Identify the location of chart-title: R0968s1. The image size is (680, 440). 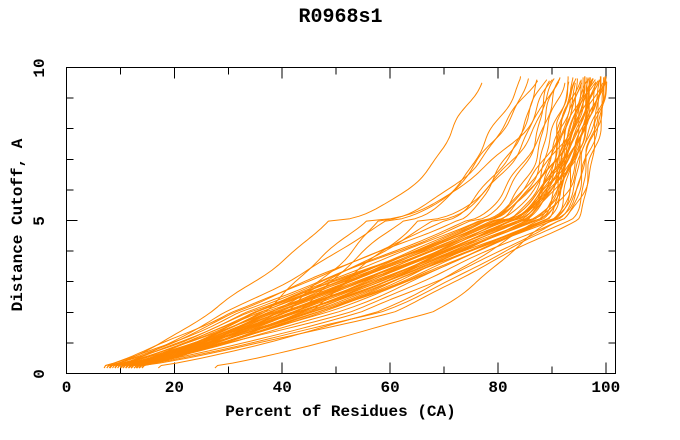
(340, 17).